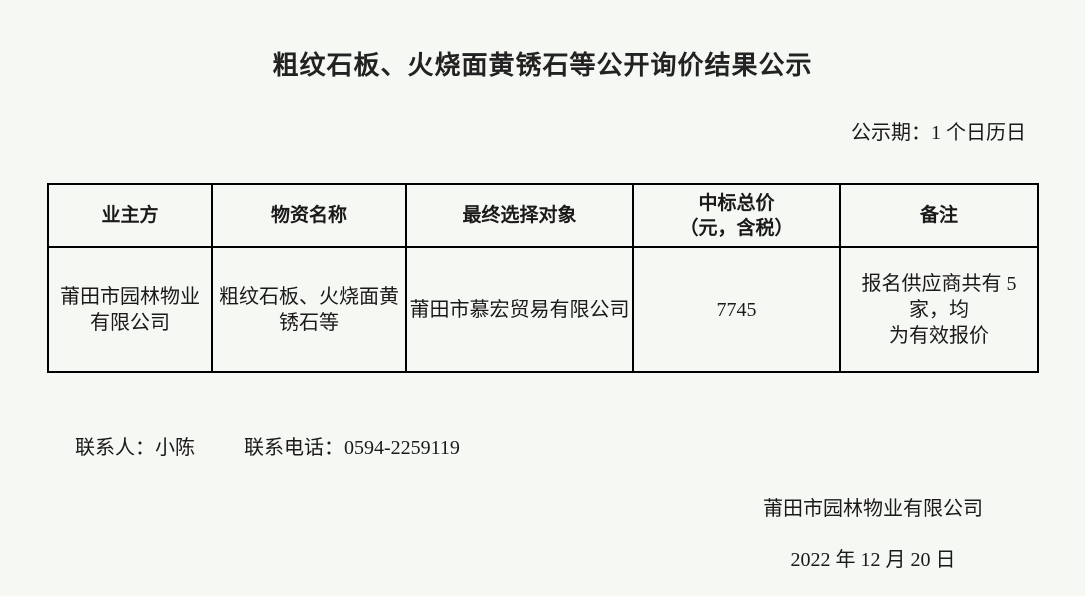  What do you see at coordinates (873, 535) in the screenshot?
I see `signature-block: 莆田市园林物业有限公司 2022 年 12 月 20 日` at bounding box center [873, 535].